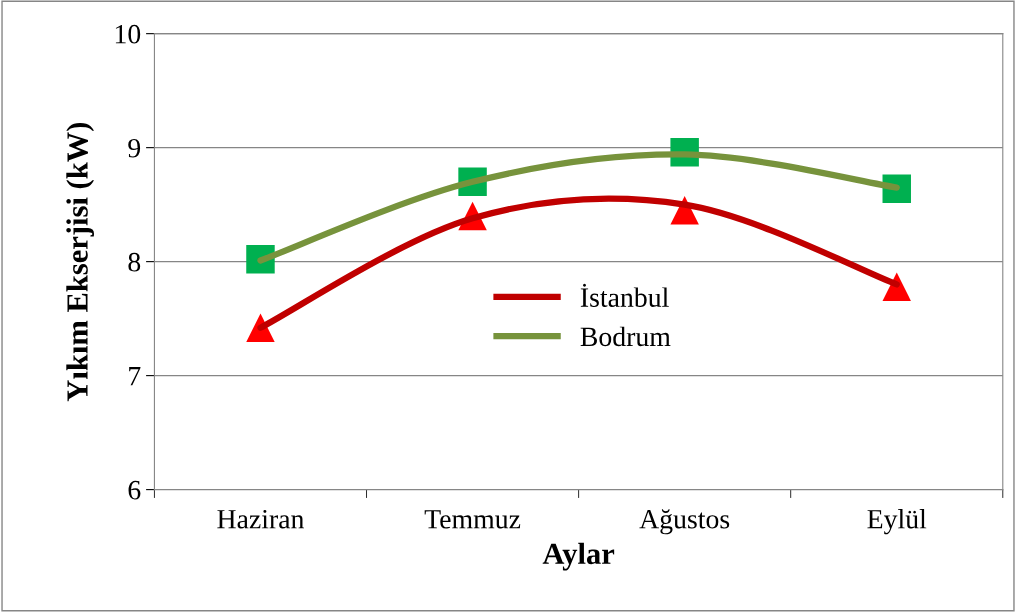 The width and height of the screenshot is (1016, 612). I want to click on x-tick-label: Eylül, so click(897, 522).